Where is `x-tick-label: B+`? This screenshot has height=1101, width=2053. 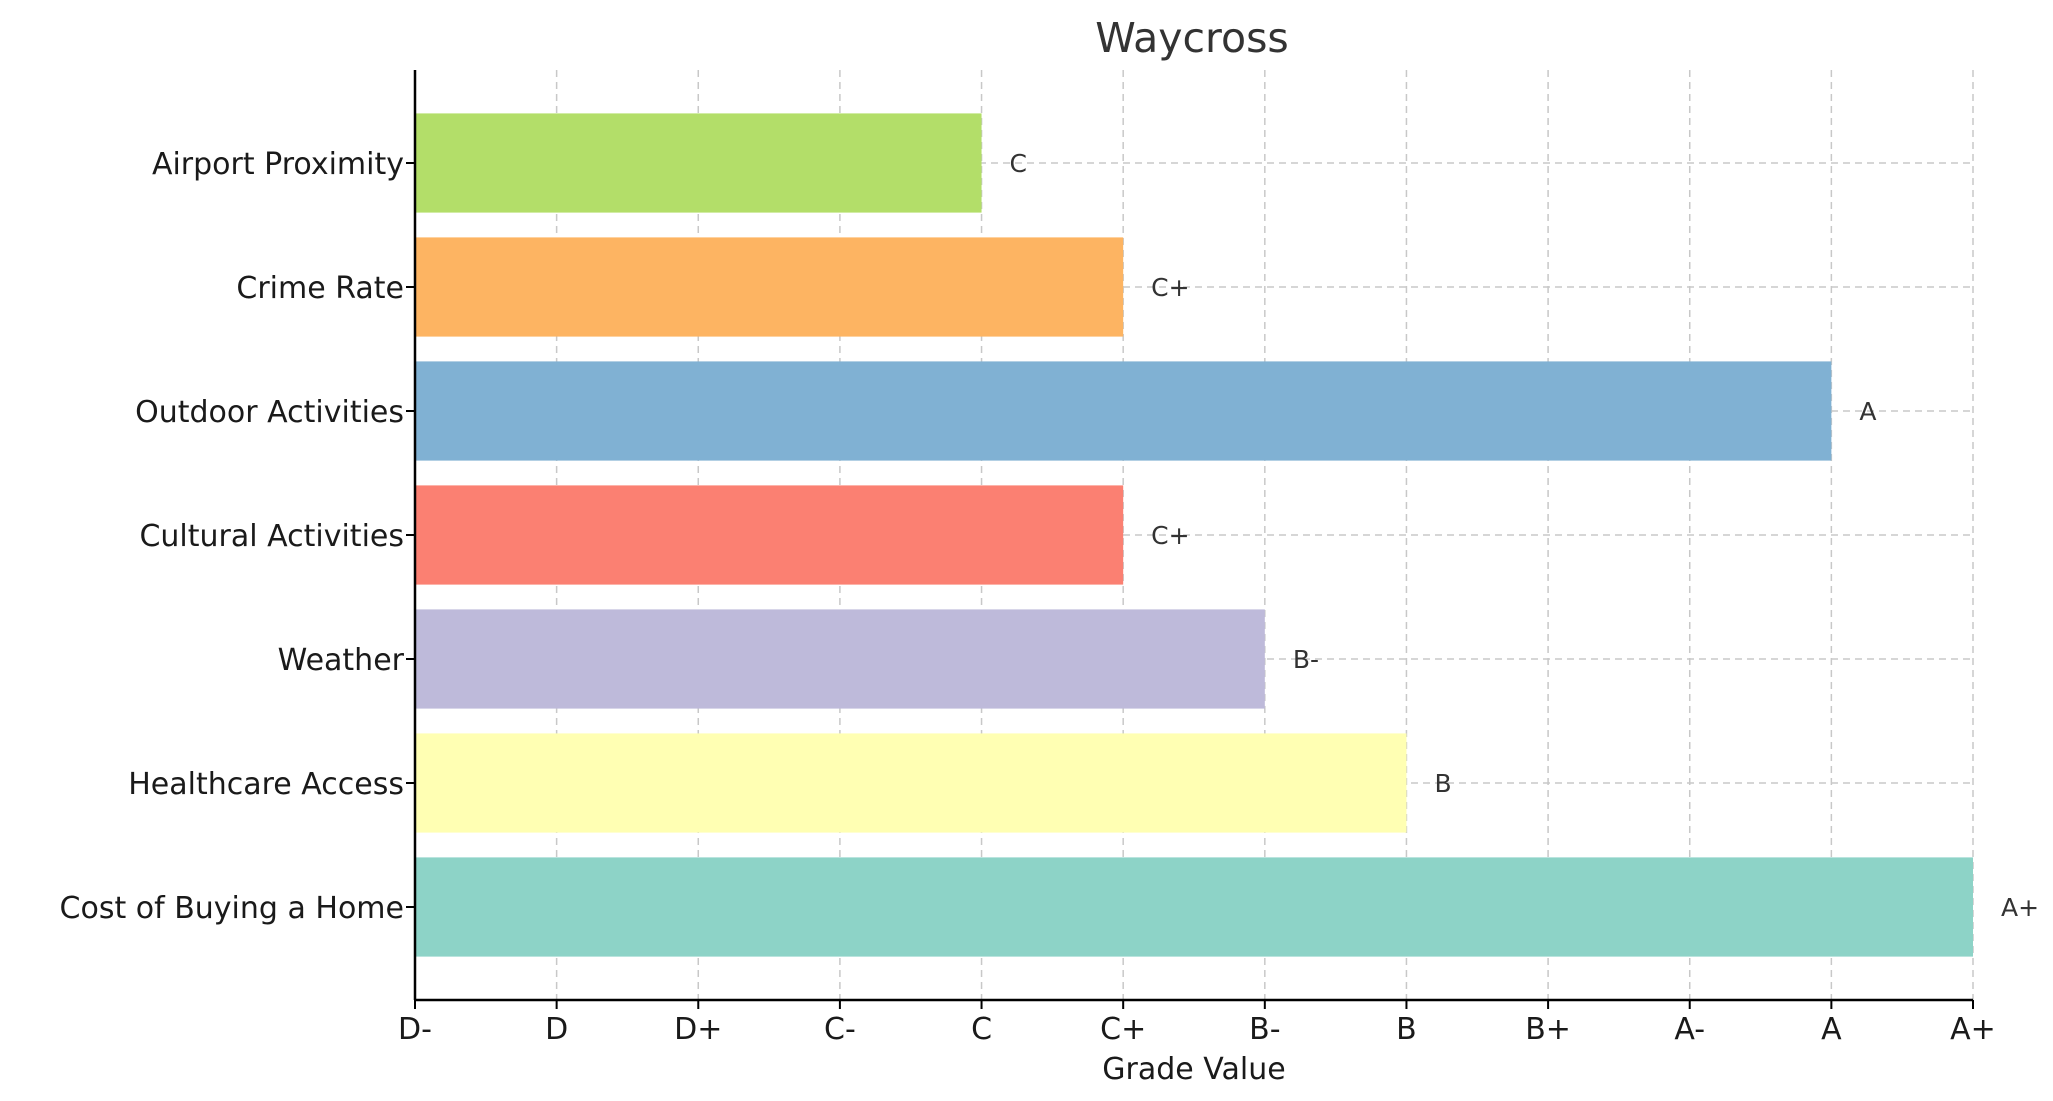
x-tick-label: B+ is located at coordinates (1548, 1029).